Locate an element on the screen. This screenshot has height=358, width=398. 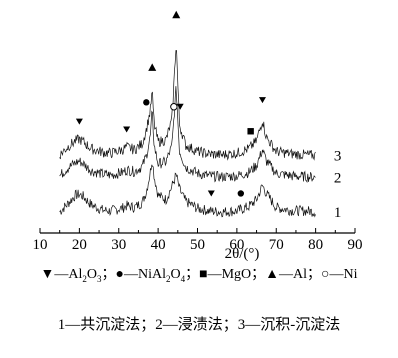
x-tick-label: 90 is located at coordinates (355, 245).